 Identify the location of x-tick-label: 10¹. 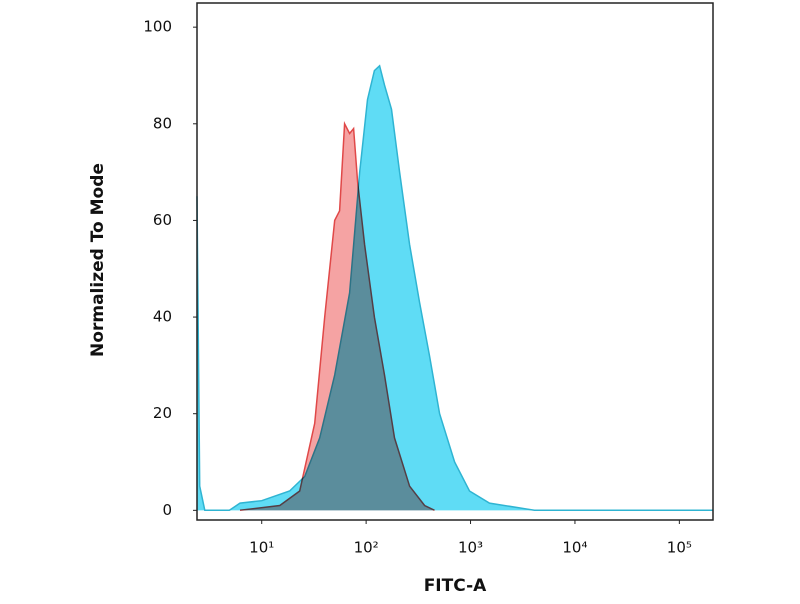
(261, 548).